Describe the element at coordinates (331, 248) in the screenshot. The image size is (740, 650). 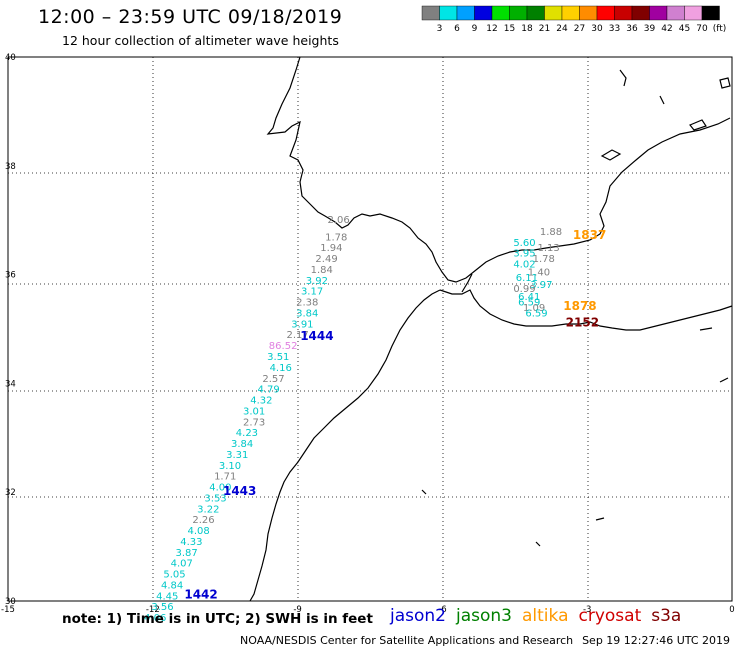
I see `wave-height-value: 1.94` at that location.